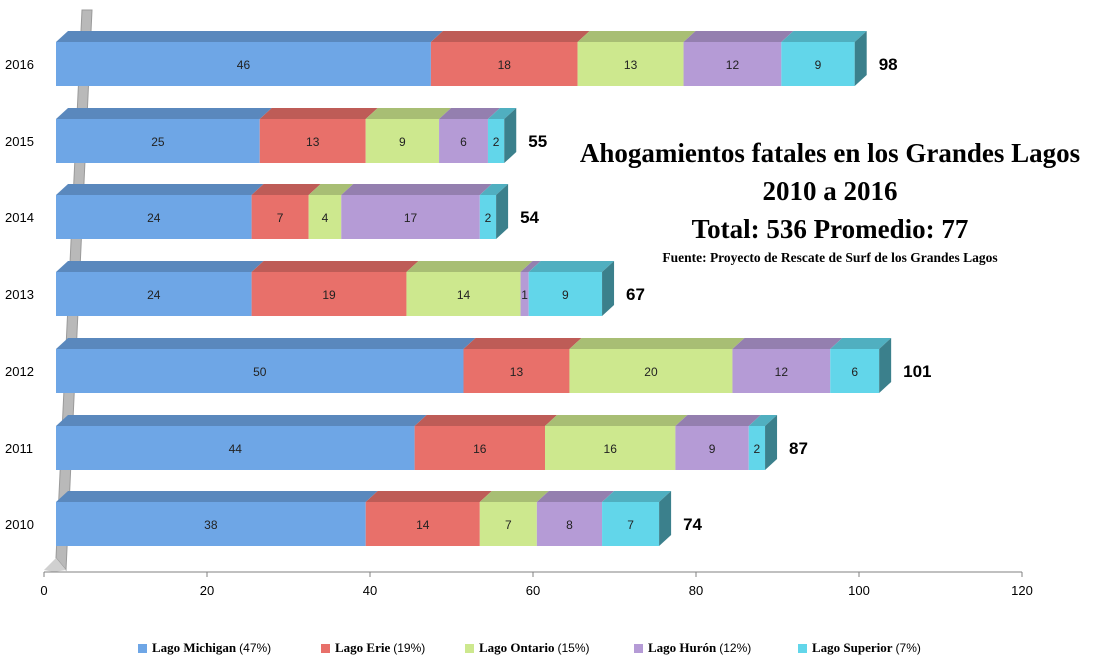 Image resolution: width=1095 pixels, height=662 pixels. I want to click on y-category-label: 2016, so click(19, 64).